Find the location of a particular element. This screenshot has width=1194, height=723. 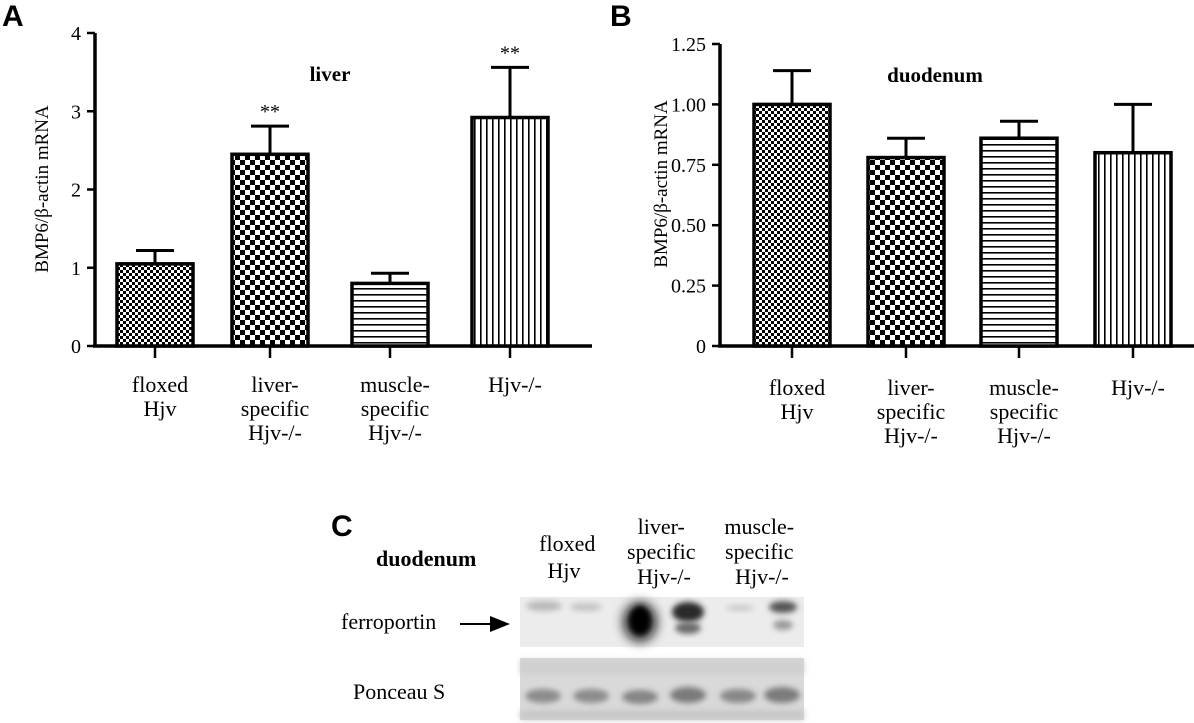

y-tick-label: 1.25 is located at coordinates (688, 45).